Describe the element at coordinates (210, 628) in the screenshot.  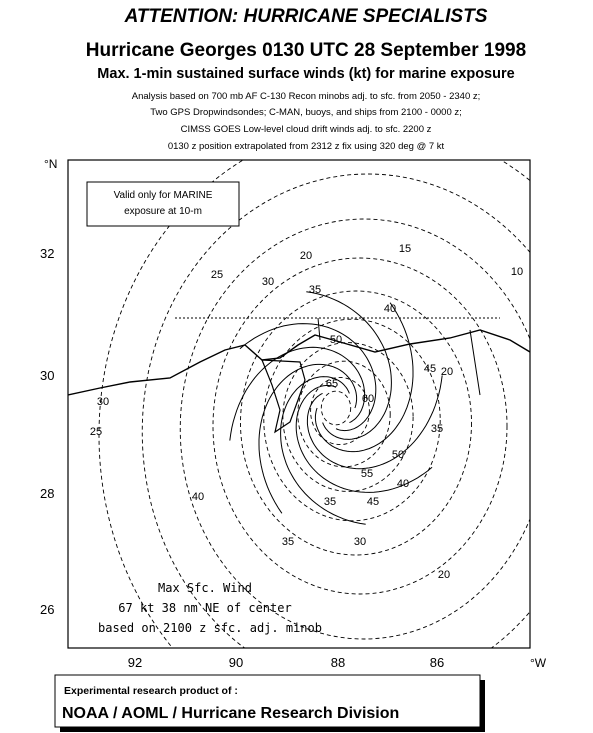
I see `max-wind: based on 2100 z sfc. adj. minob` at that location.